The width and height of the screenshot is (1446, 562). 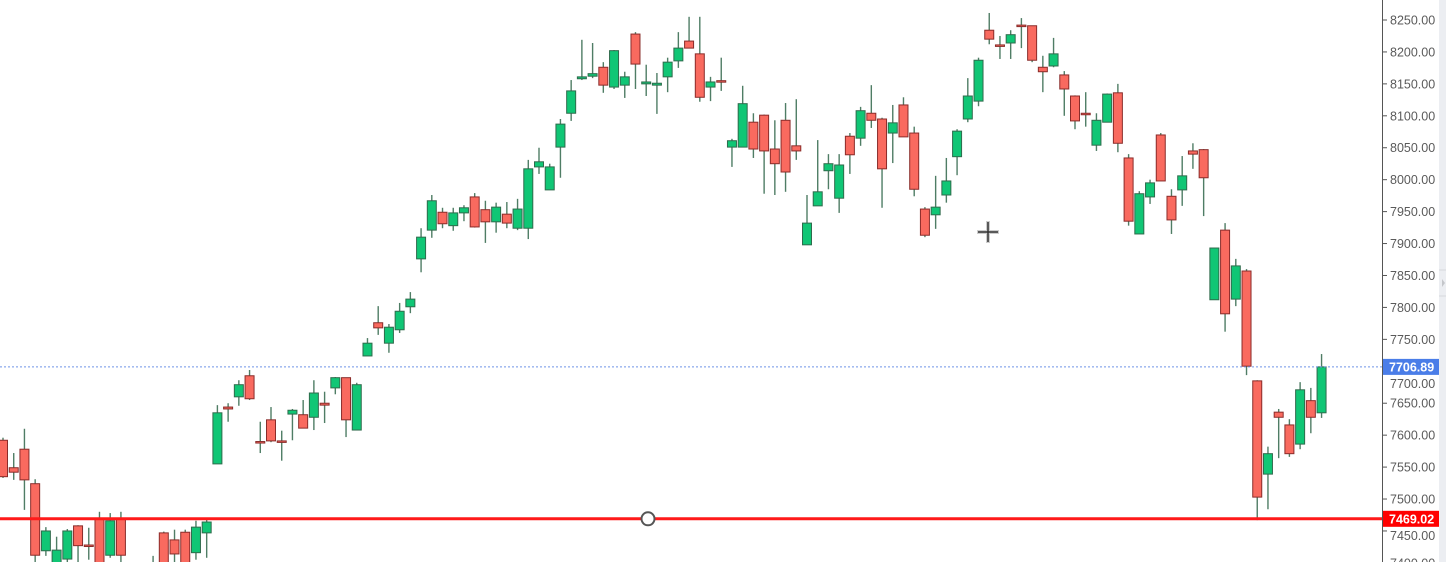 What do you see at coordinates (1412, 340) in the screenshot?
I see `y-tick-label: 7750.00` at bounding box center [1412, 340].